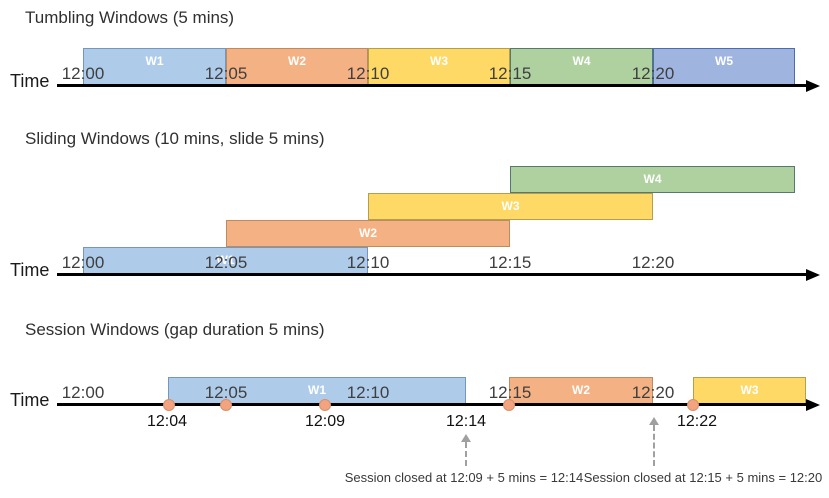 This screenshot has height=498, width=829. I want to click on section-title: Tumbling Windows (5 mins), so click(130, 17).